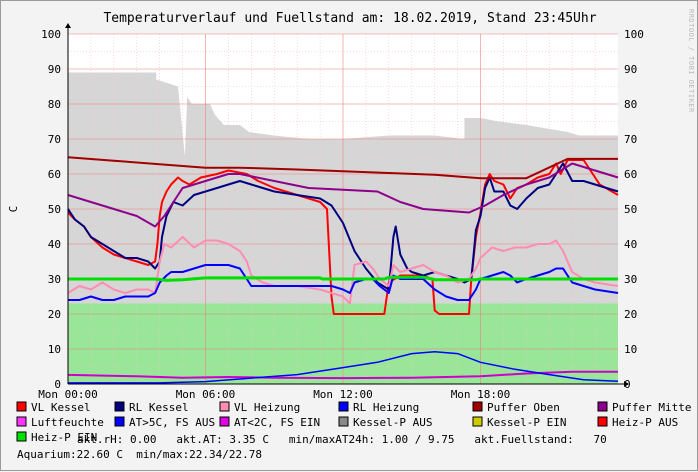  I want to click on y-tick-label-right: 40, so click(630, 244).